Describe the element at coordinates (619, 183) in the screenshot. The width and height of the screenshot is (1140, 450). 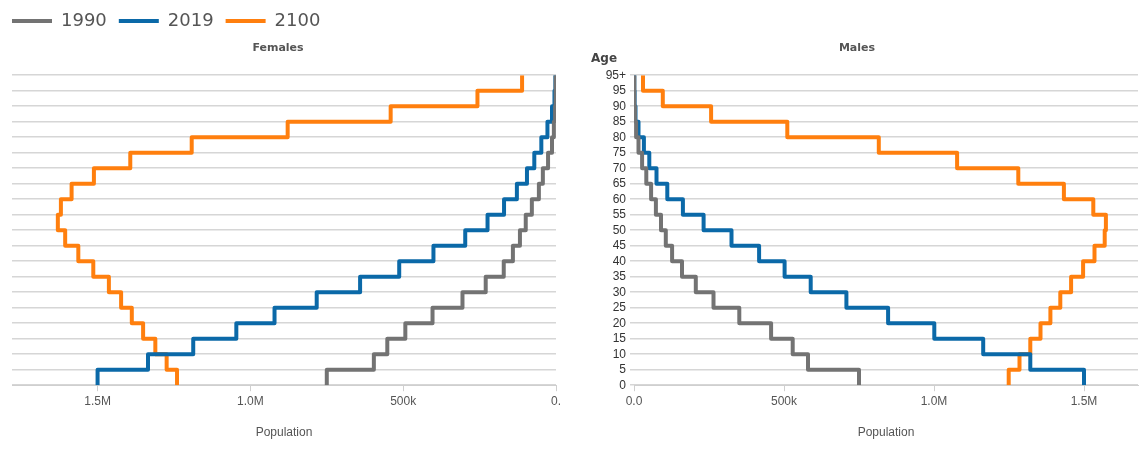
I see `y-tick-label: 65` at that location.